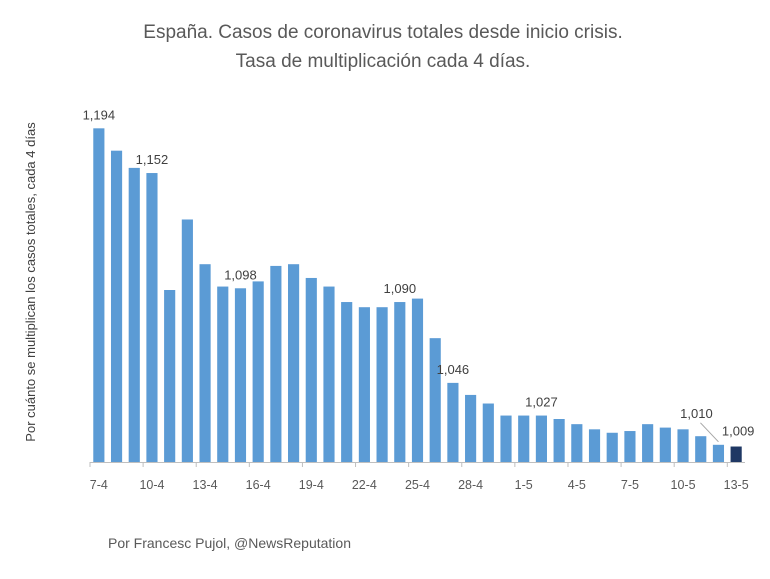 Image resolution: width=770 pixels, height=579 pixels. I want to click on data-label: 1,046, so click(453, 369).